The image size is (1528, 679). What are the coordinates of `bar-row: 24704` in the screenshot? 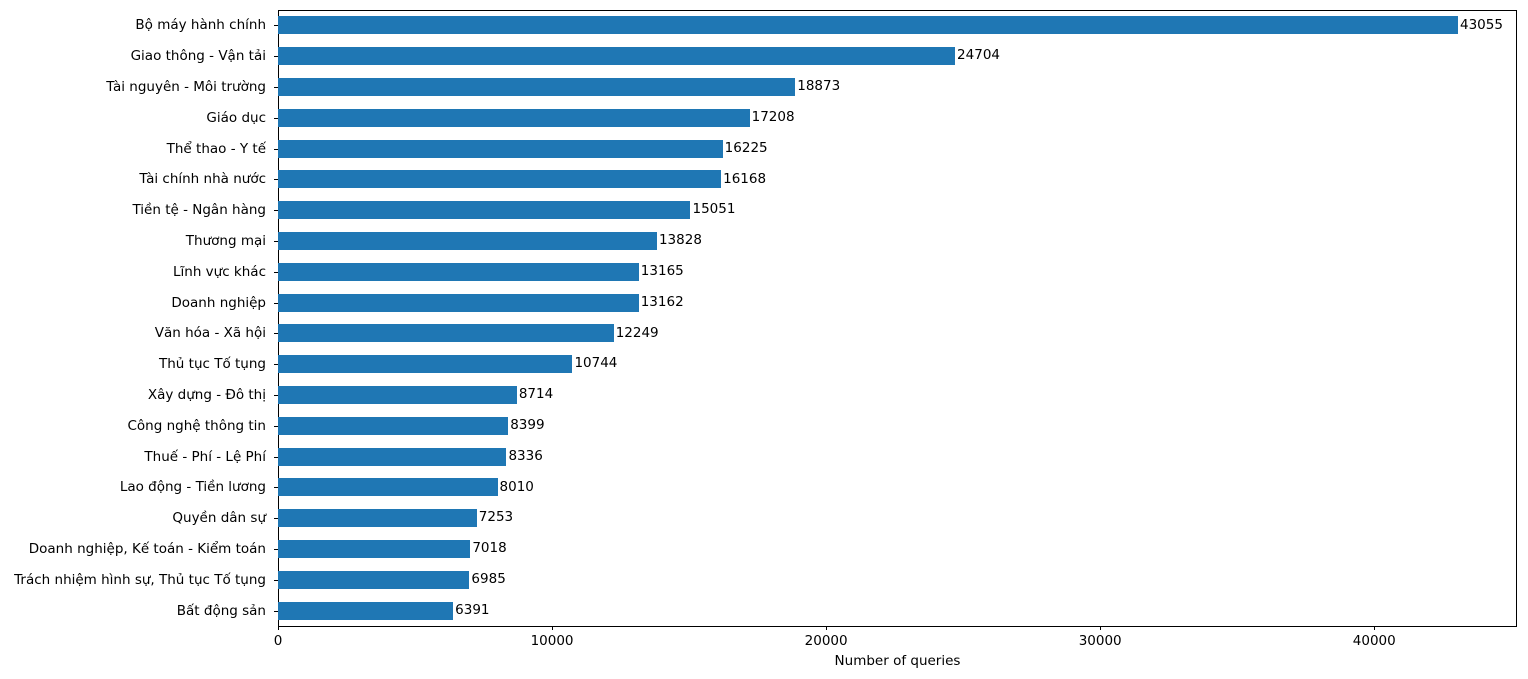 It's located at (897, 56).